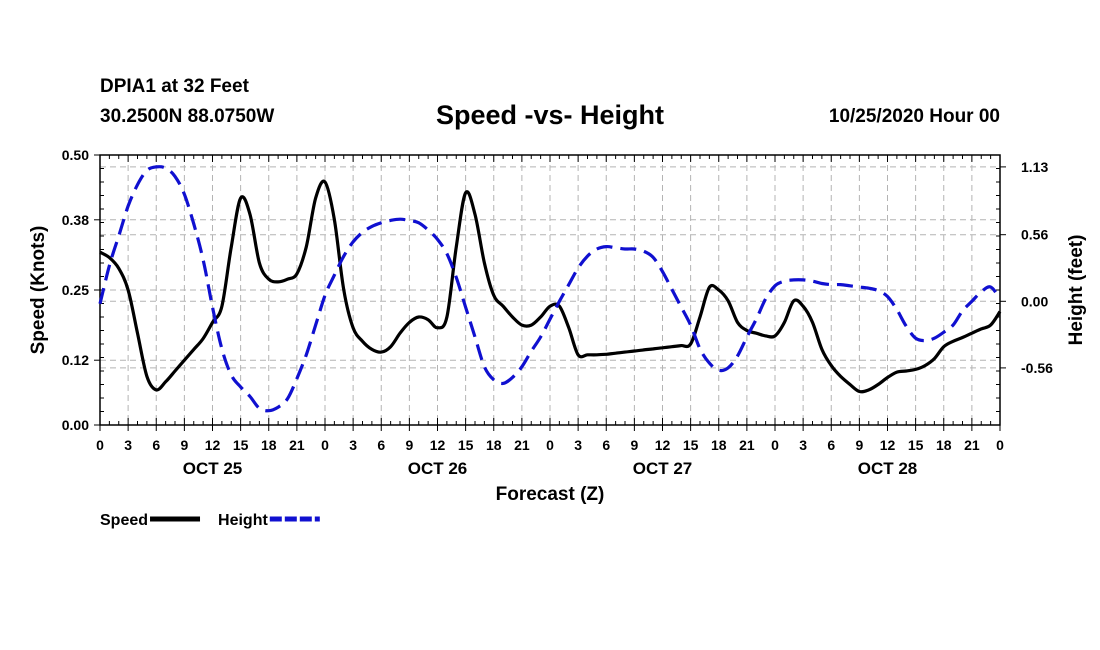 The height and width of the screenshot is (650, 1100). What do you see at coordinates (75, 425) in the screenshot?
I see `y-tick-label: 0.00` at bounding box center [75, 425].